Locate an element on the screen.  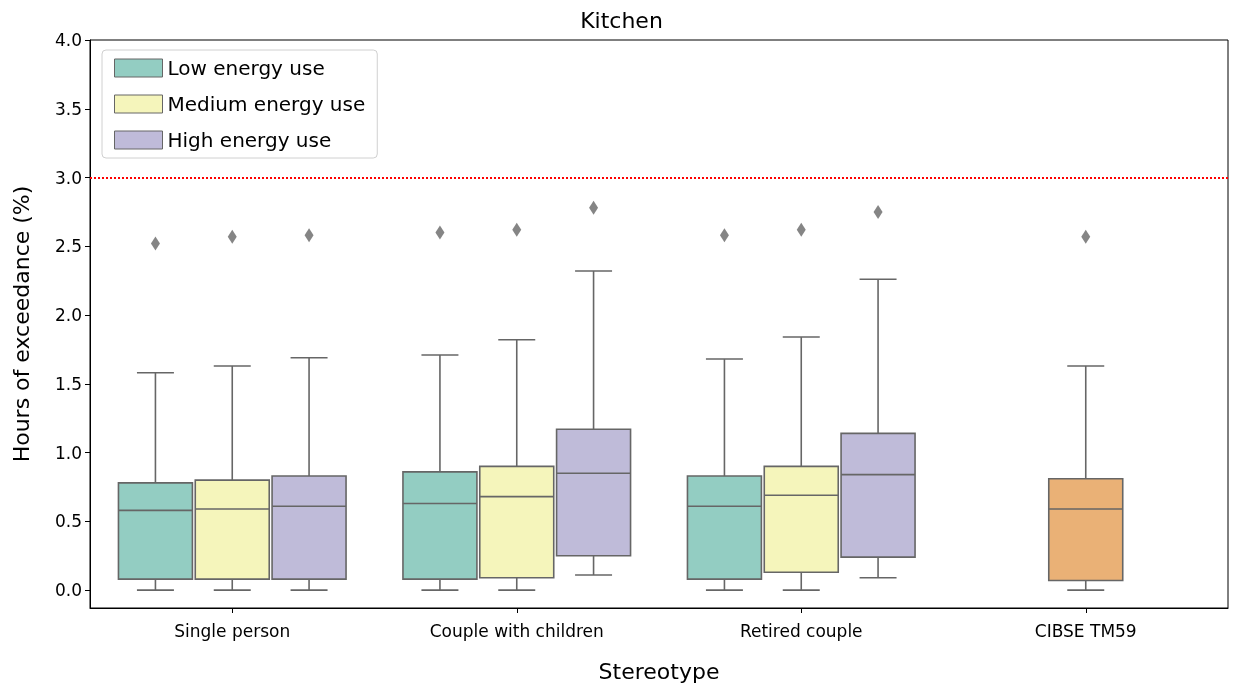
y-tick-label: 0.5 is located at coordinates (68, 521).